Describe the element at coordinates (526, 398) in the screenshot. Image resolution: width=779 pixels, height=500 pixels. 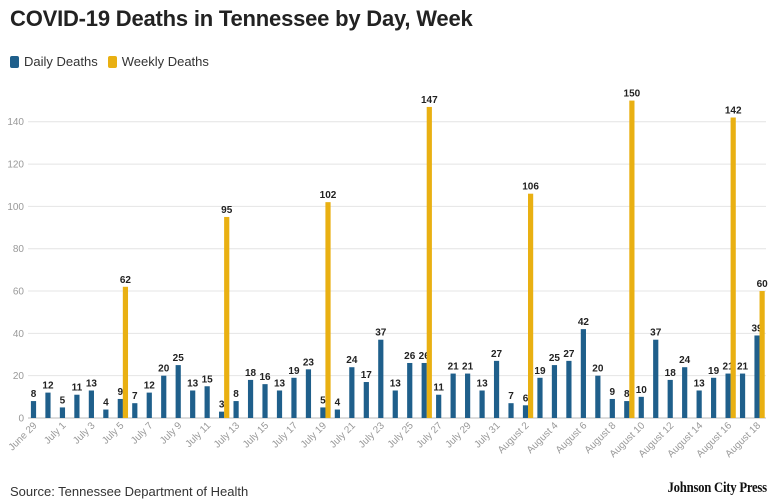
I see `data-label-daily: 6` at that location.